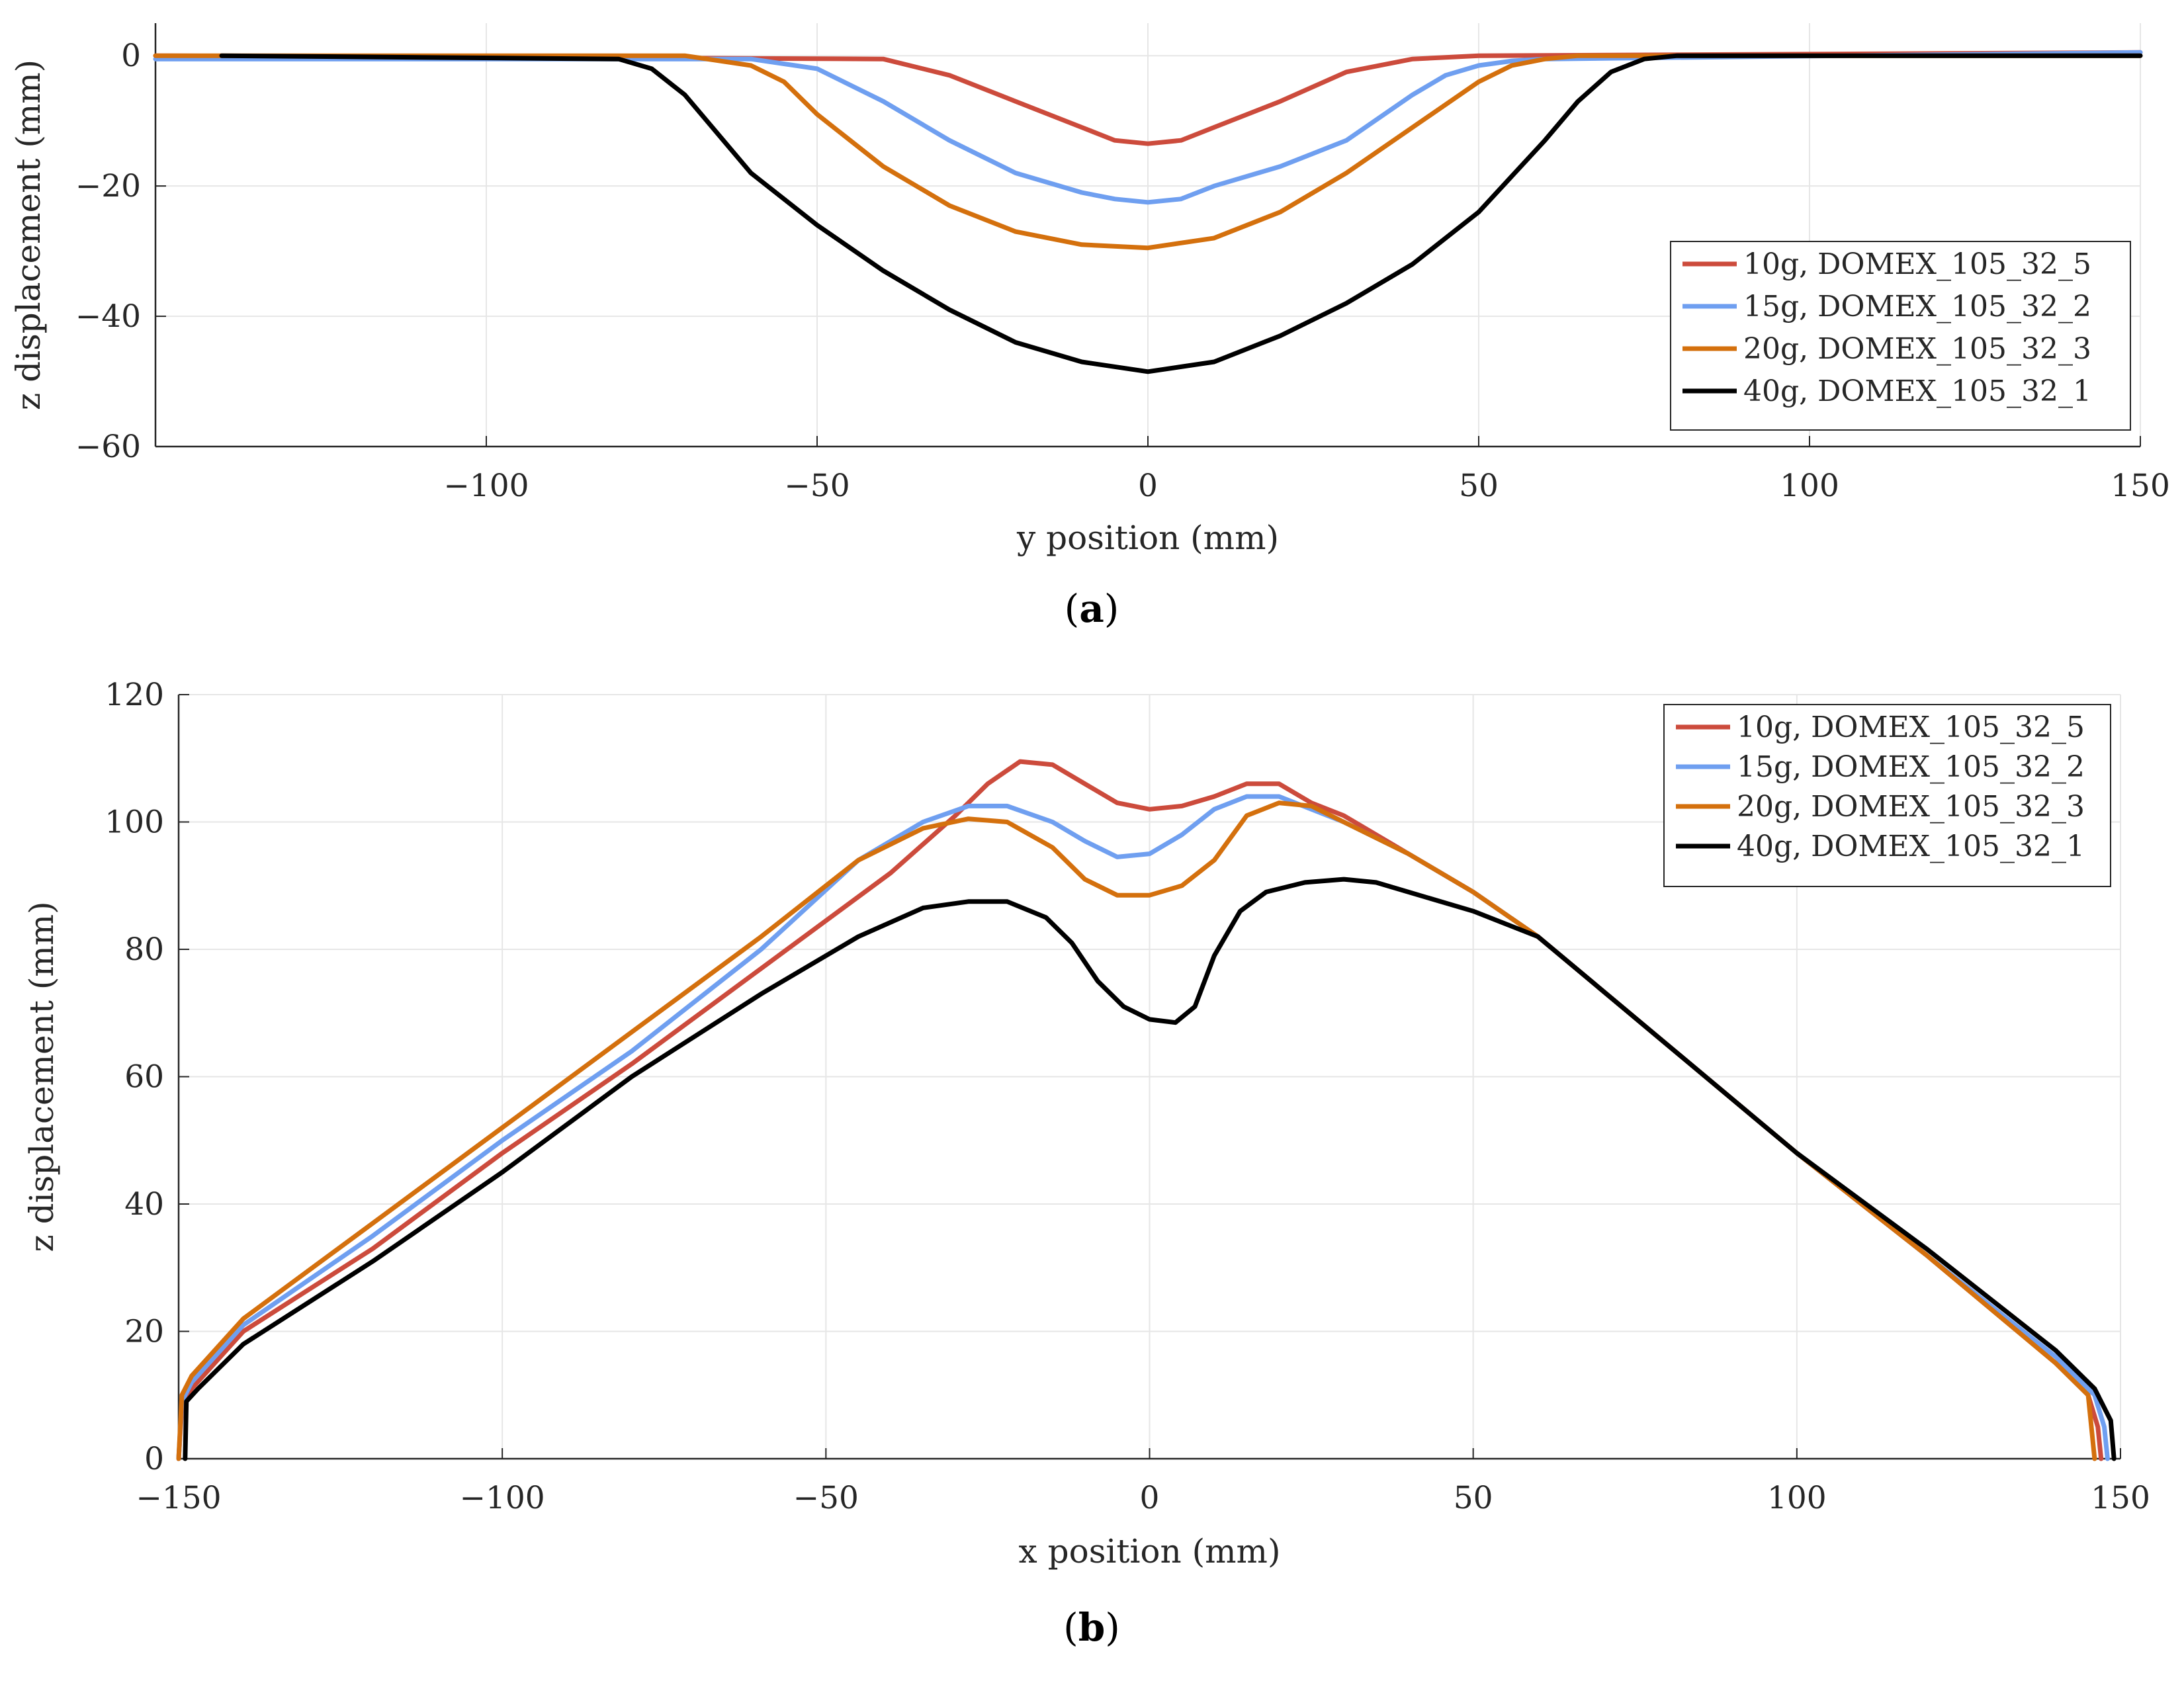 This screenshot has width=2184, height=1681. I want to click on y-tick-label: −20, so click(108, 186).